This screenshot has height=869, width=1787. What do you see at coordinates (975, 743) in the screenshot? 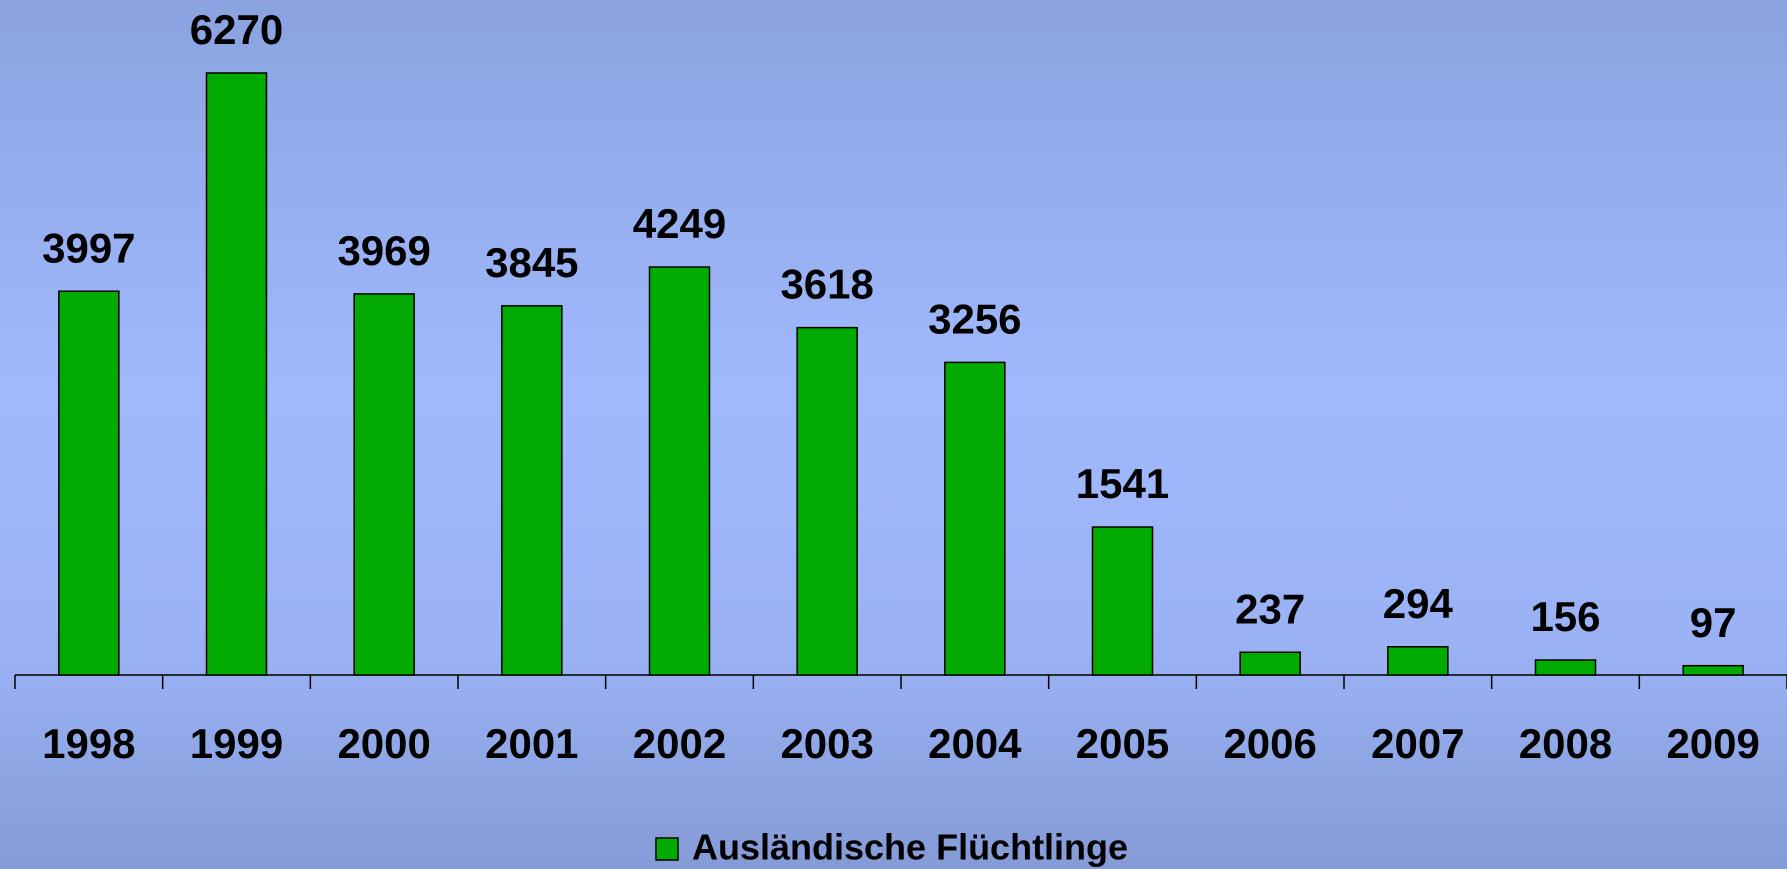
I see `x-tick-label: 2004` at bounding box center [975, 743].